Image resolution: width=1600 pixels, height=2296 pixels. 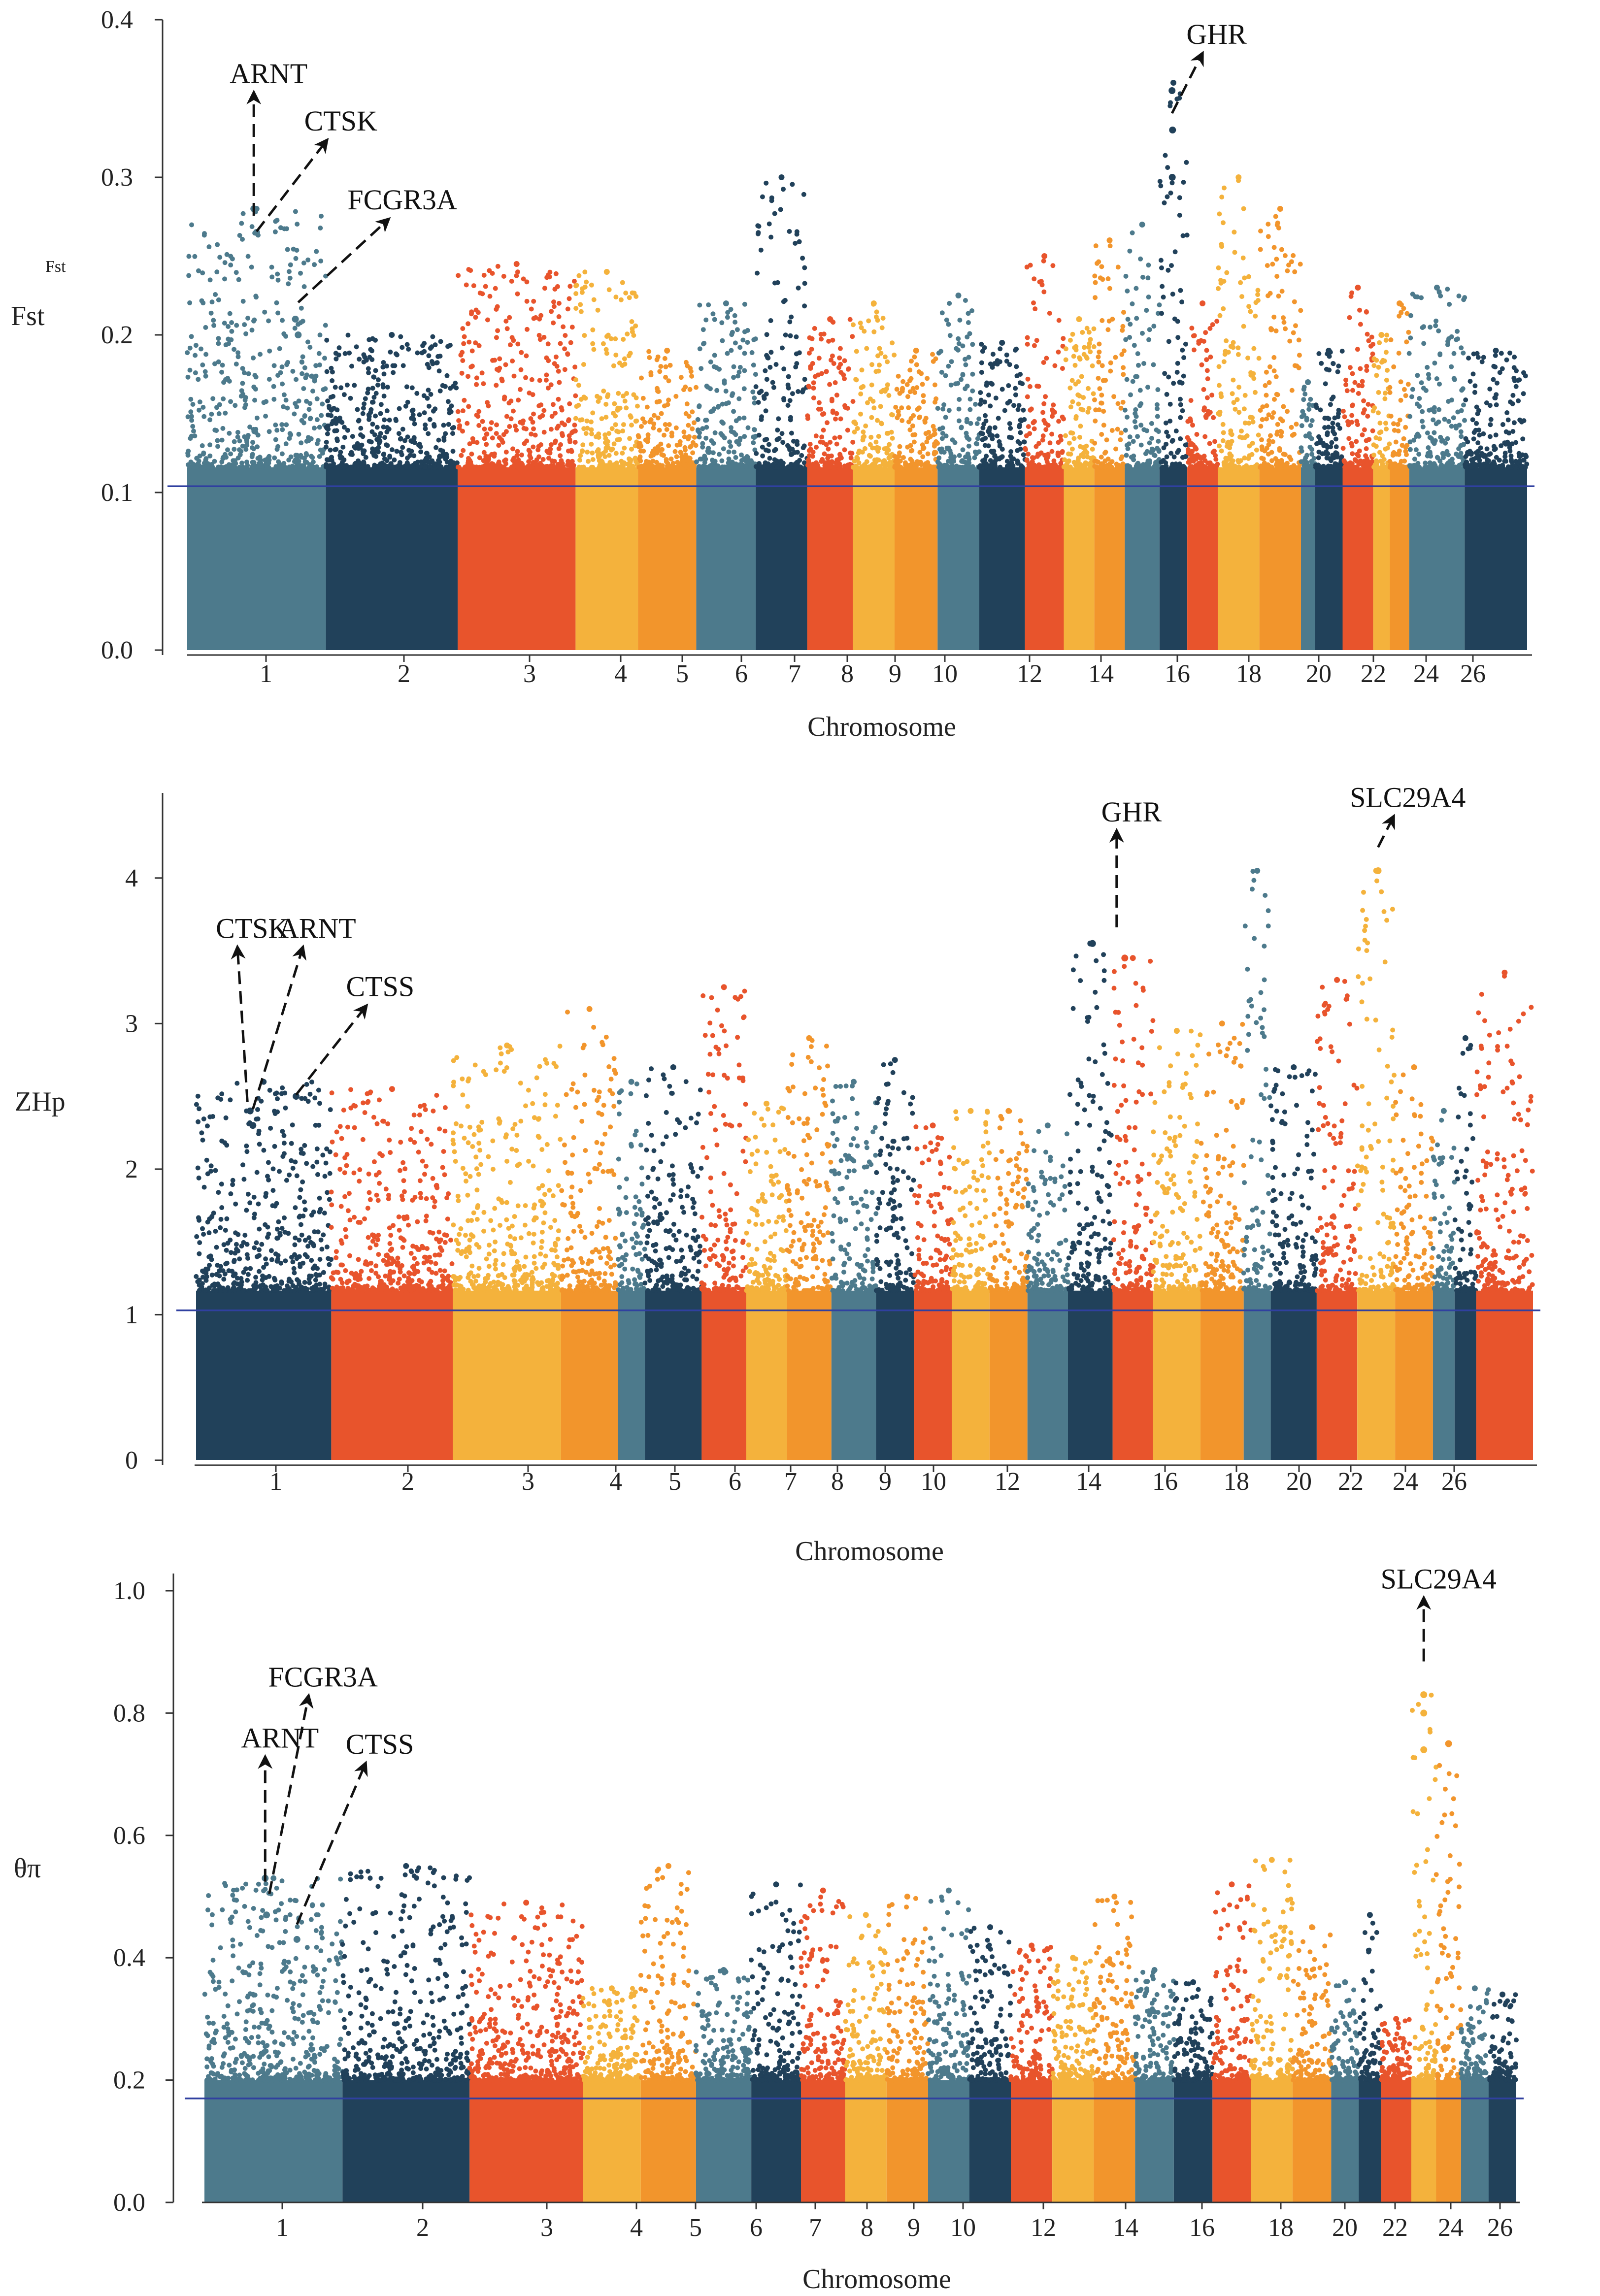 I want to click on chromosome-9-body, so click(x=874, y=558).